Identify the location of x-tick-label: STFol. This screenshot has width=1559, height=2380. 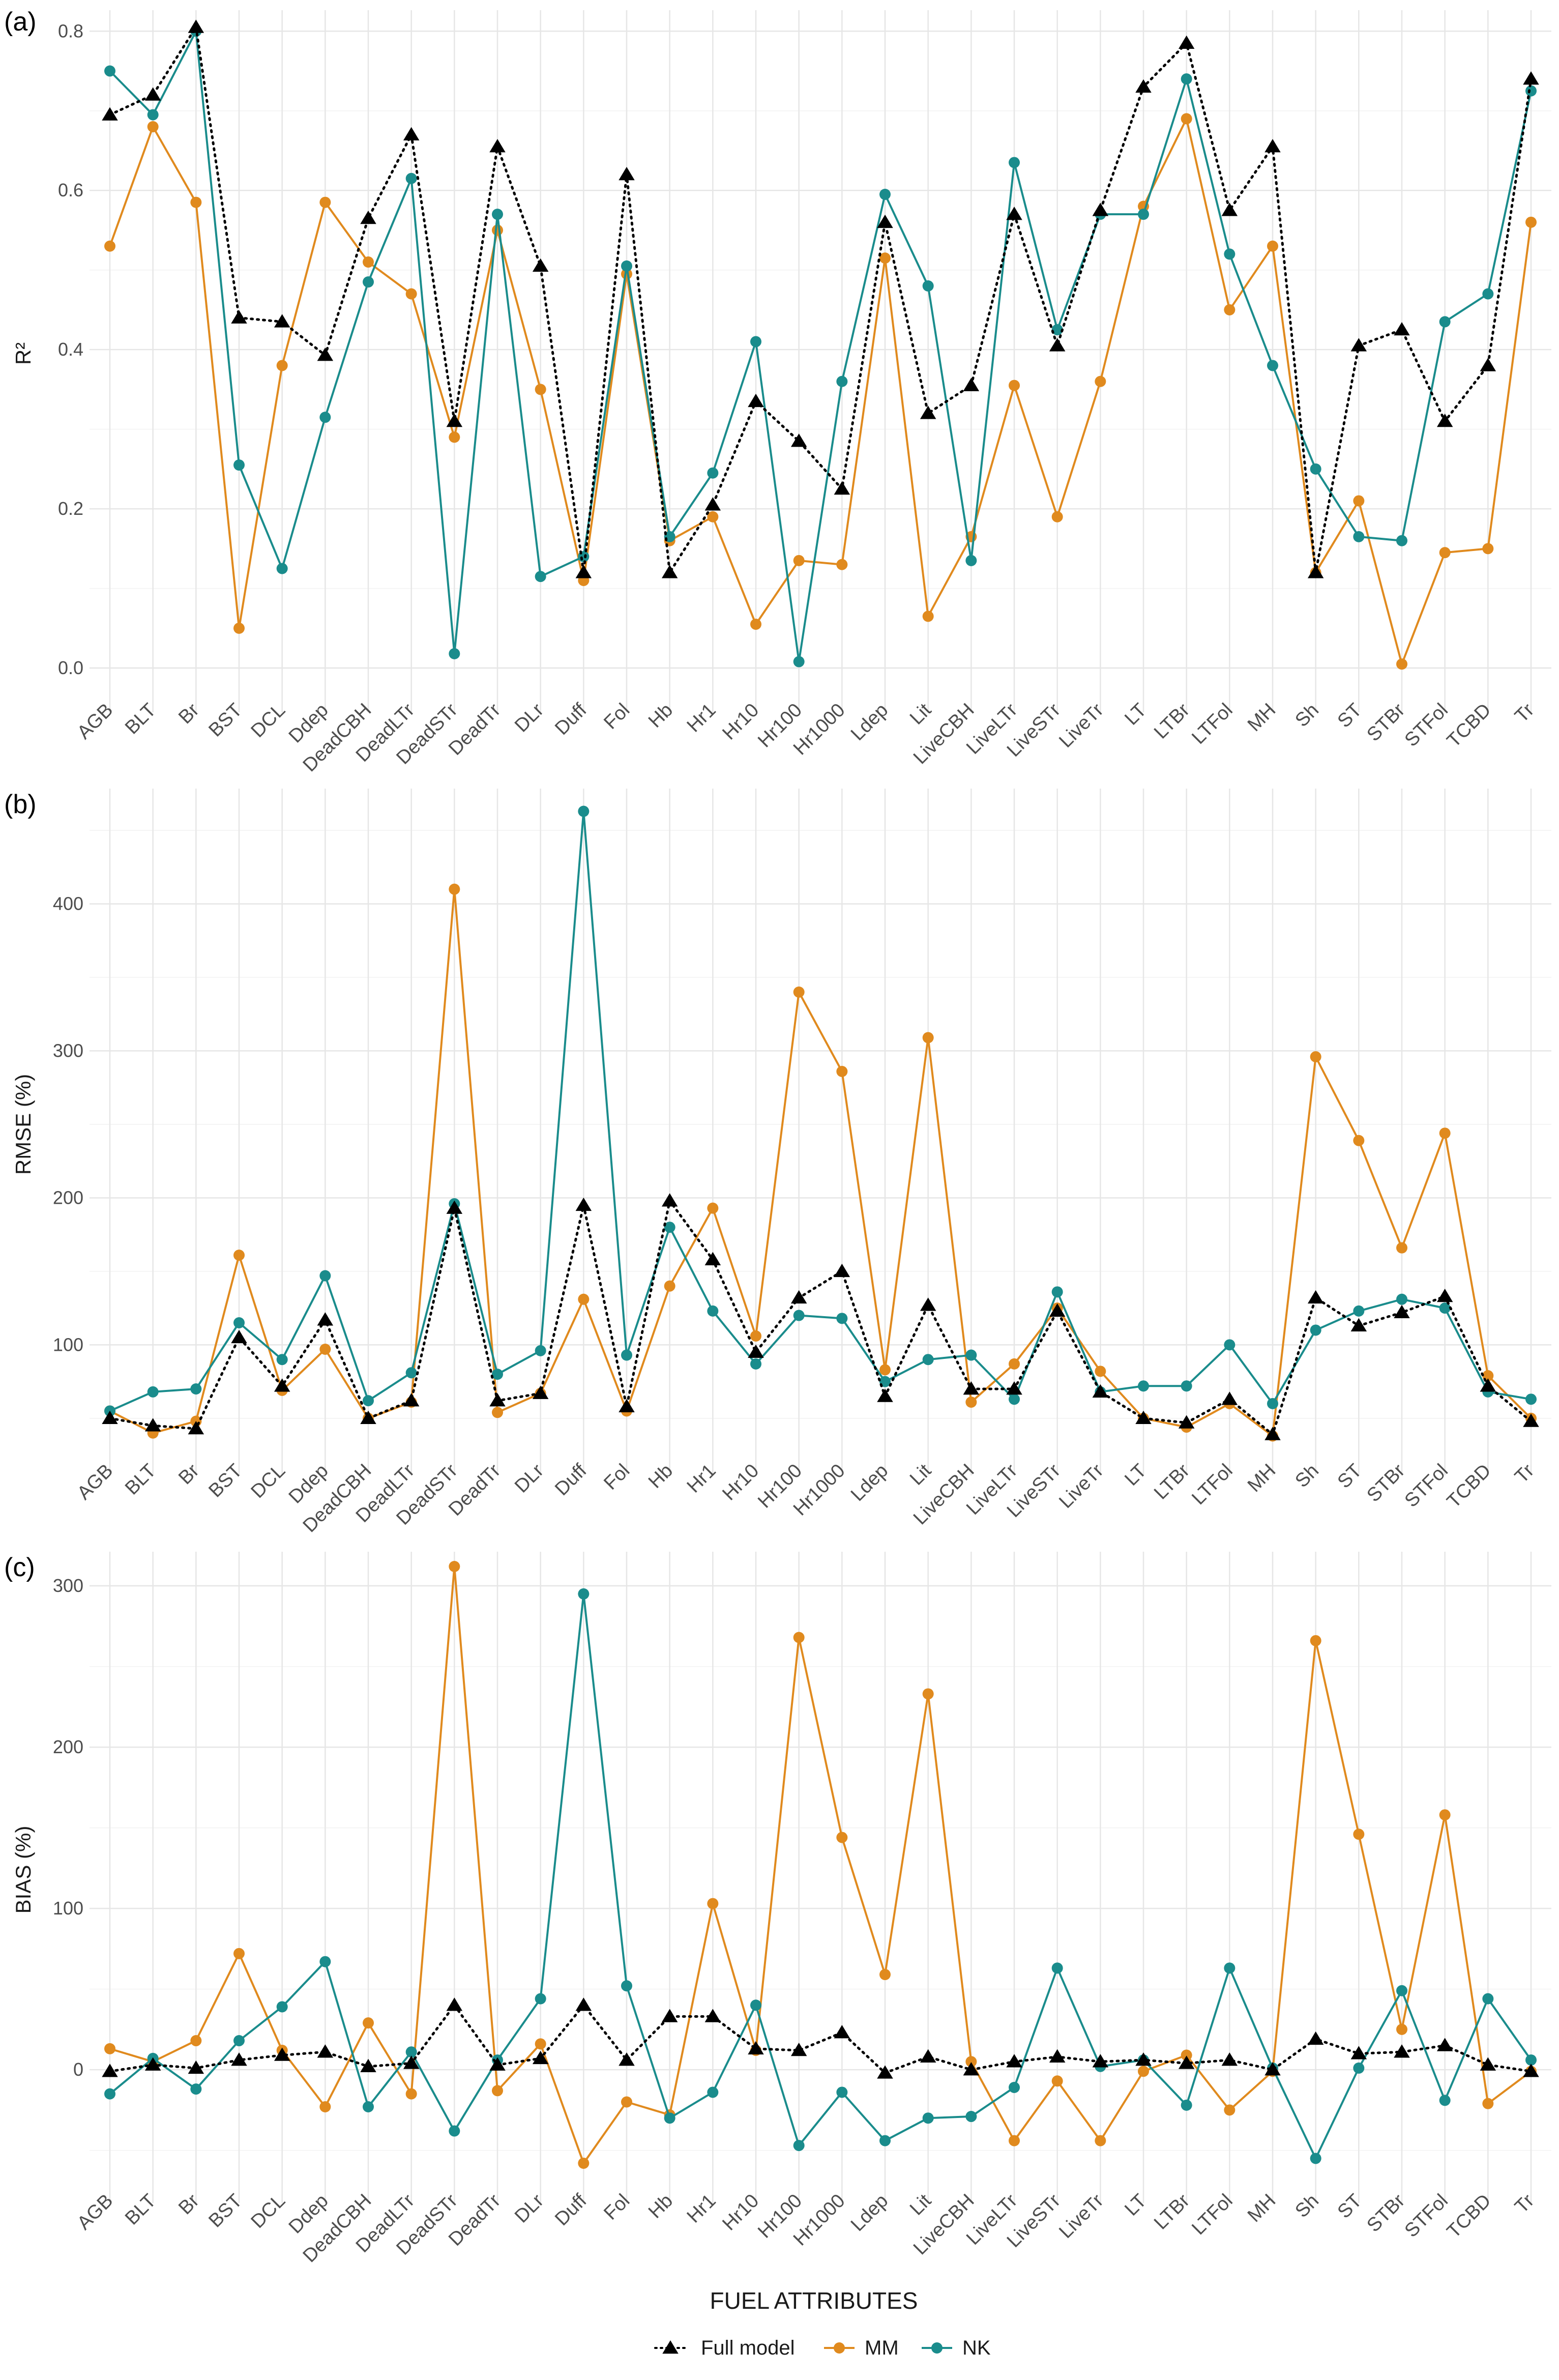
(1426, 1486).